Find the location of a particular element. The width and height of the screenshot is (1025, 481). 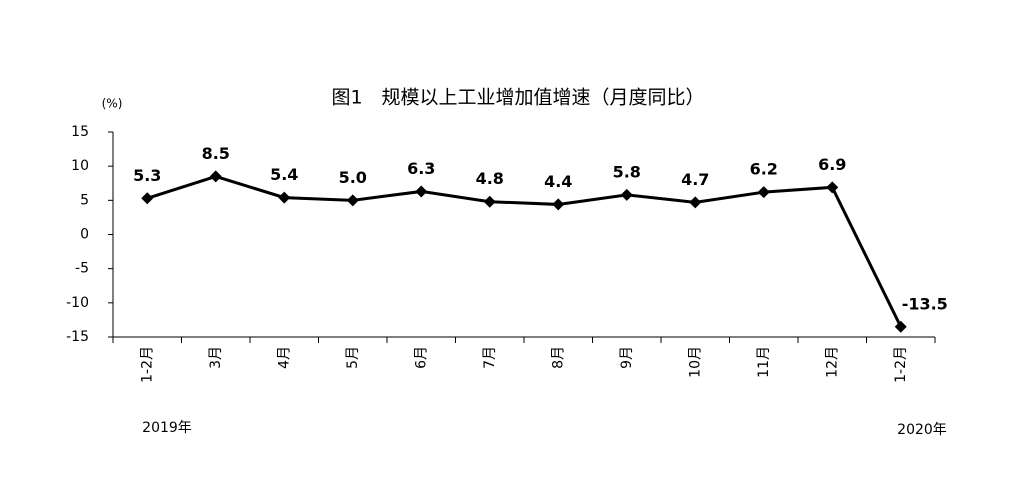

y-unit: (%) is located at coordinates (112, 104).